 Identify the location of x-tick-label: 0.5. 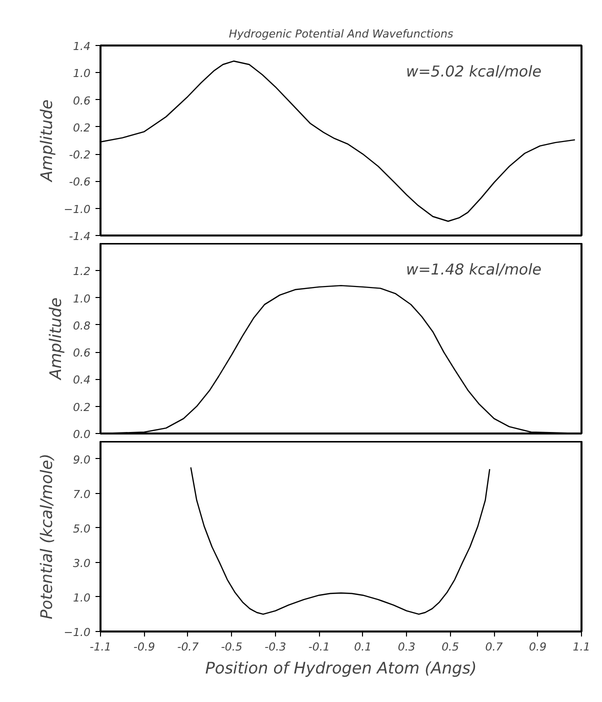
(451, 647).